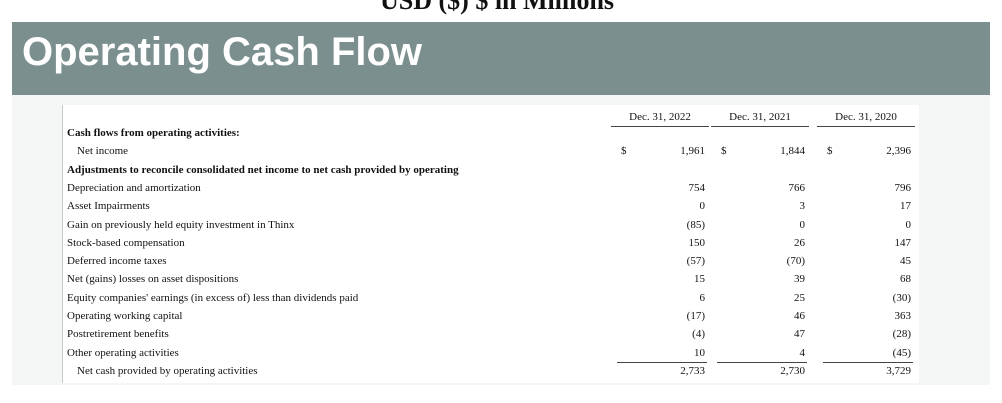 The image size is (1002, 403). I want to click on cell-value: (17), so click(695, 316).